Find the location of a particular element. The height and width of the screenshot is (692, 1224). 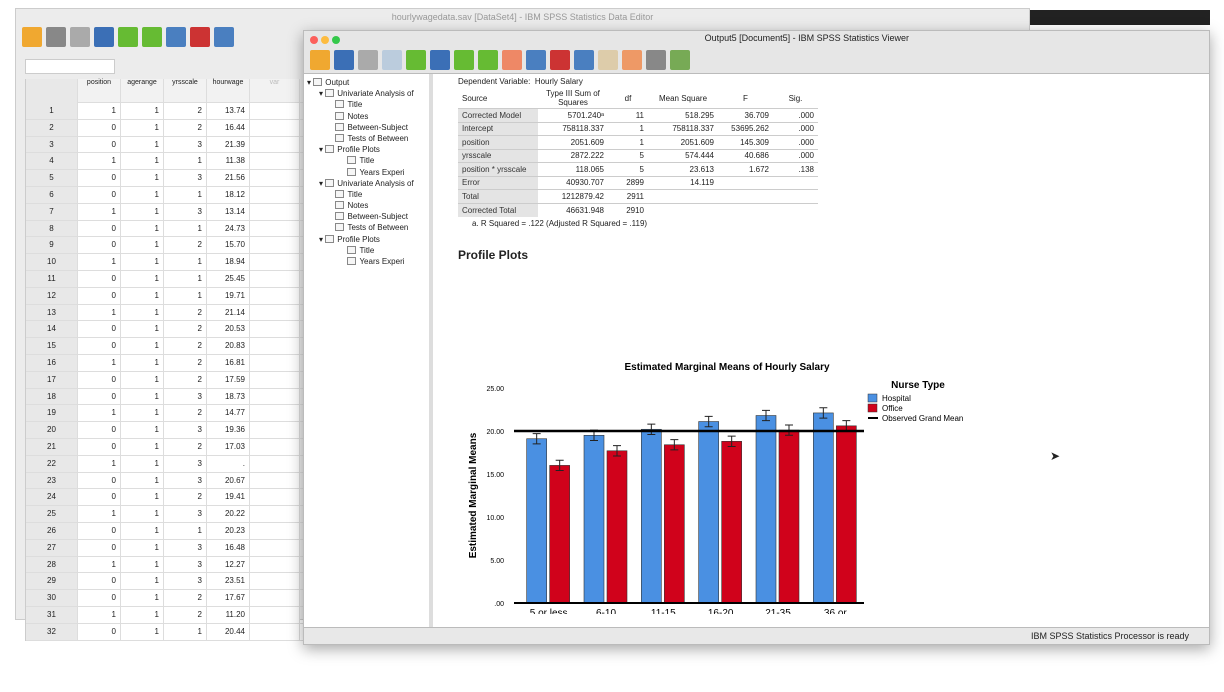

outline-item: ▾ Univariate Analysis of is located at coordinates (366, 183).